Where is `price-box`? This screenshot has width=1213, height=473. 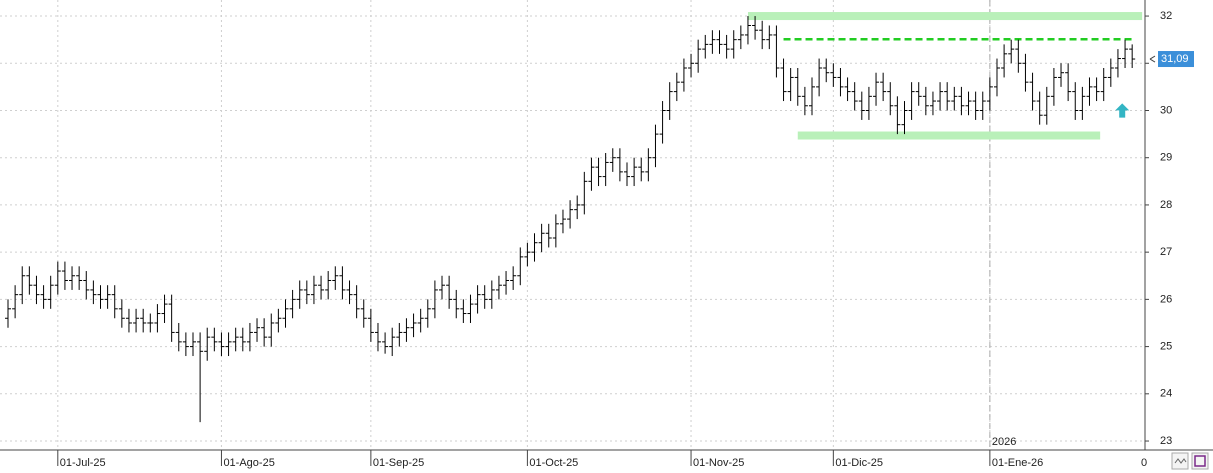 price-box is located at coordinates (1176, 59).